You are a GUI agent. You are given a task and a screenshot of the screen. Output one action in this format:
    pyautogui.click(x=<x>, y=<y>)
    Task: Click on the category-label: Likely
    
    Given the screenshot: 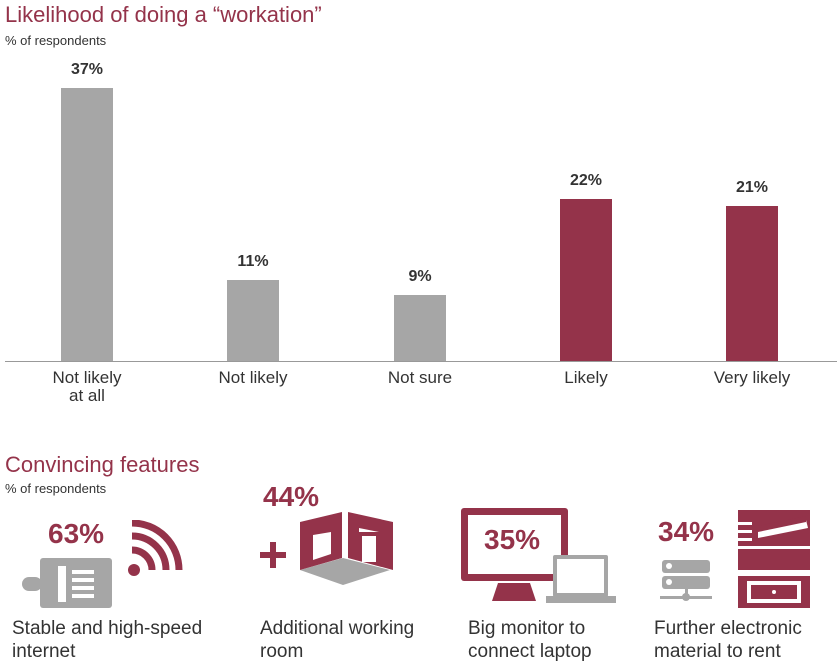 What is the action you would take?
    pyautogui.click(x=586, y=378)
    